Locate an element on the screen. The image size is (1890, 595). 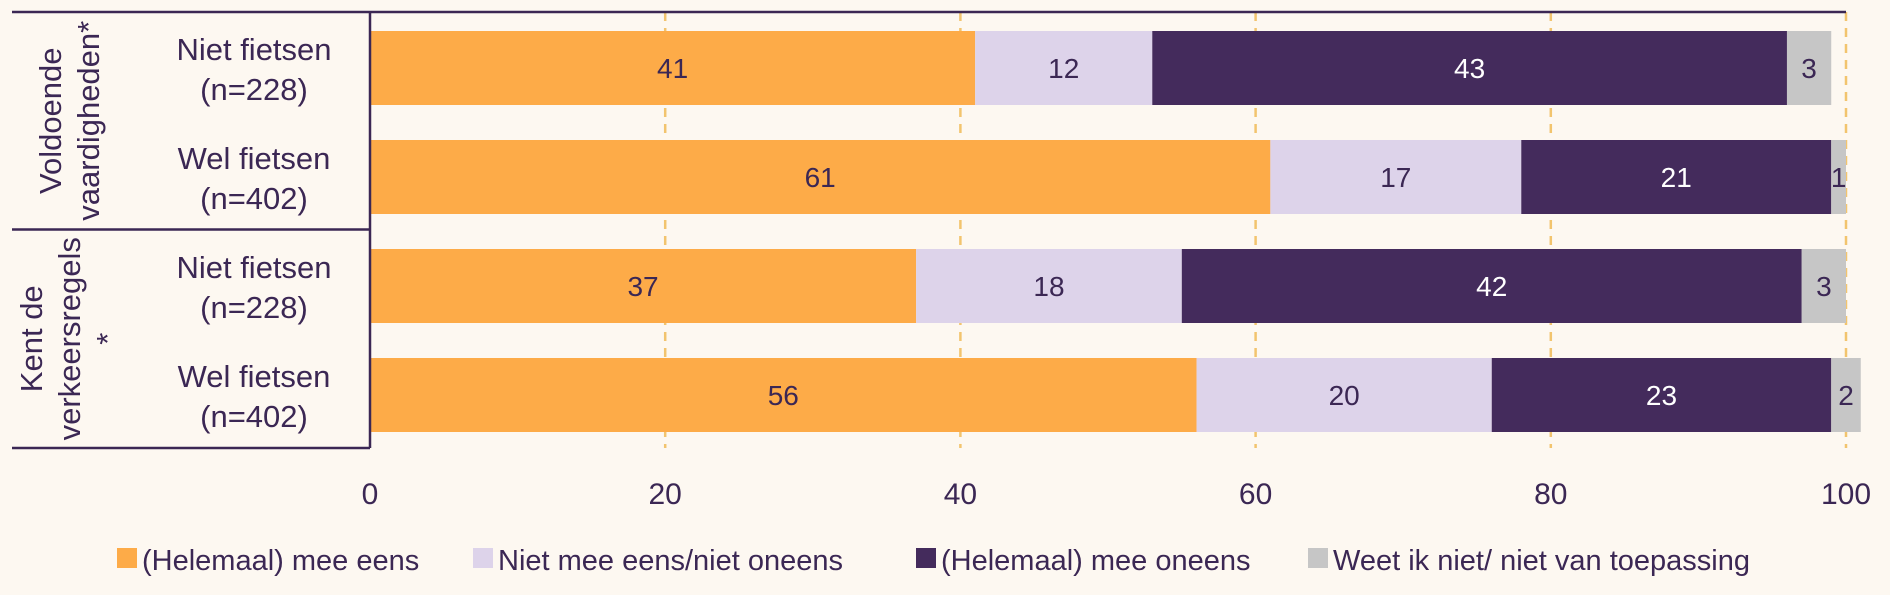
category-label-g1-c0-line1: (n=228) is located at coordinates (254, 307).